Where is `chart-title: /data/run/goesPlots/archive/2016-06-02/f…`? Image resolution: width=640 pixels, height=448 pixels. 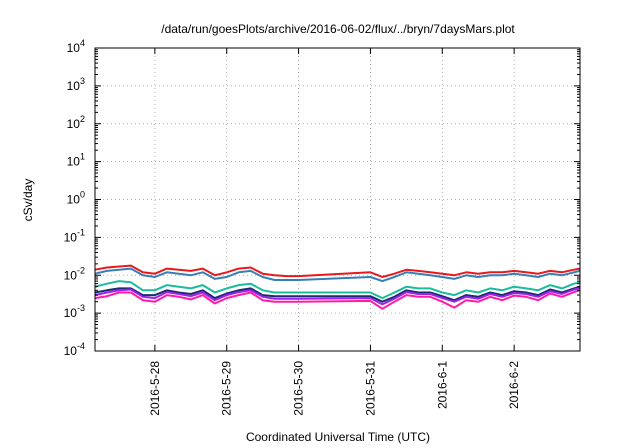 chart-title: /data/run/goesPlots/archive/2016-06-02/f… is located at coordinates (338, 29).